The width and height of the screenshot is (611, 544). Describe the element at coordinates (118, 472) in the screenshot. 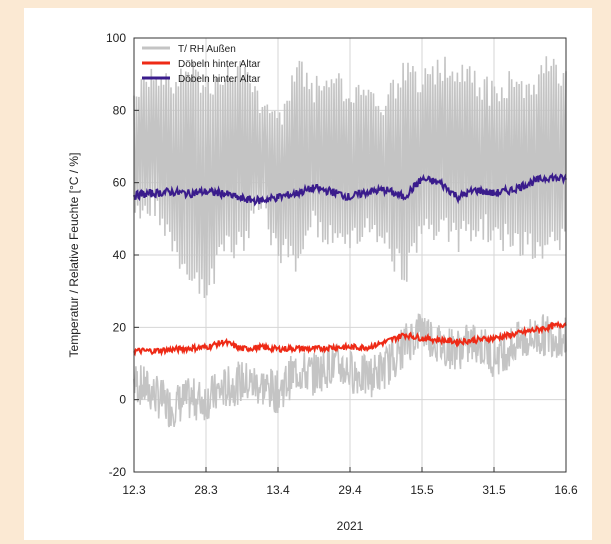

I see `y-tick-label: -20` at that location.